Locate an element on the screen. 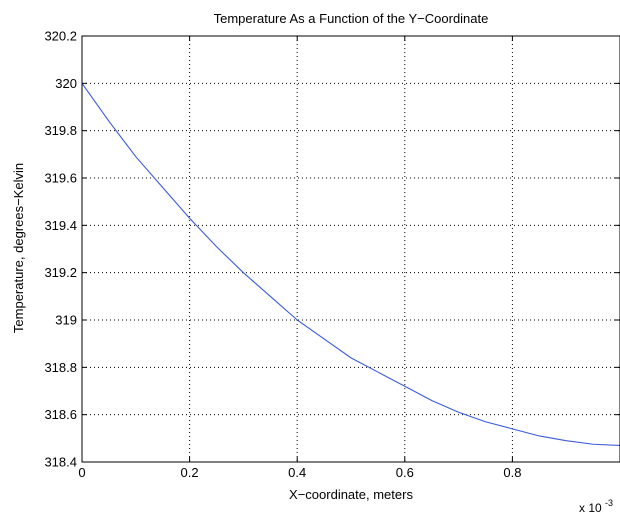  x-tick-label: 0.6 is located at coordinates (405, 472).